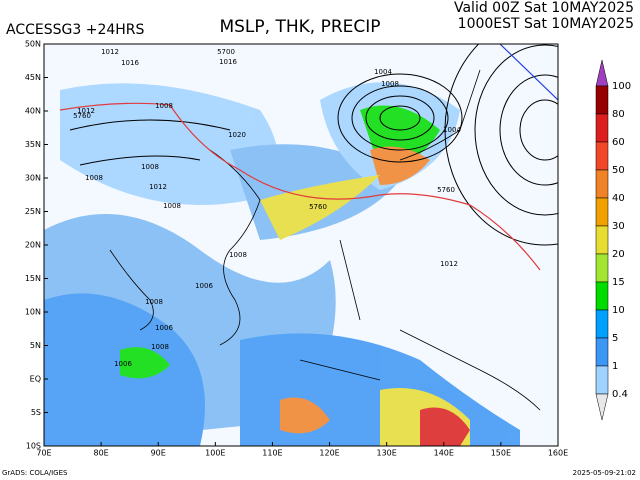  Describe the element at coordinates (33, 278) in the screenshot. I see `latitude-label: 15N` at that location.